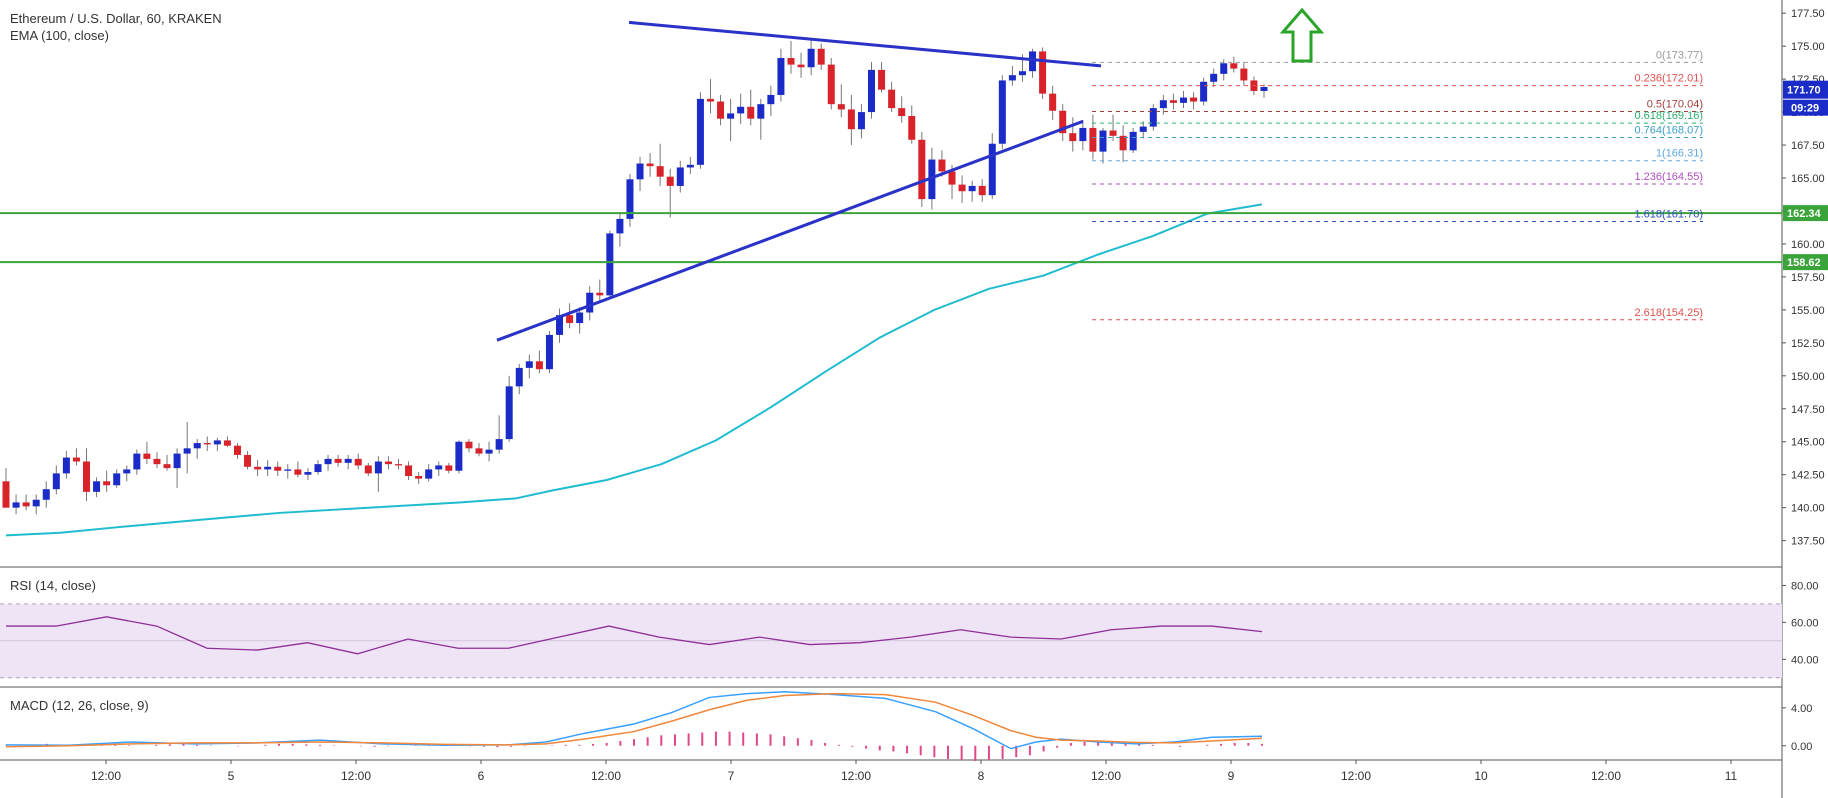 The width and height of the screenshot is (1828, 798). What do you see at coordinates (1808, 179) in the screenshot?
I see `y-tick-label: 165.00` at bounding box center [1808, 179].